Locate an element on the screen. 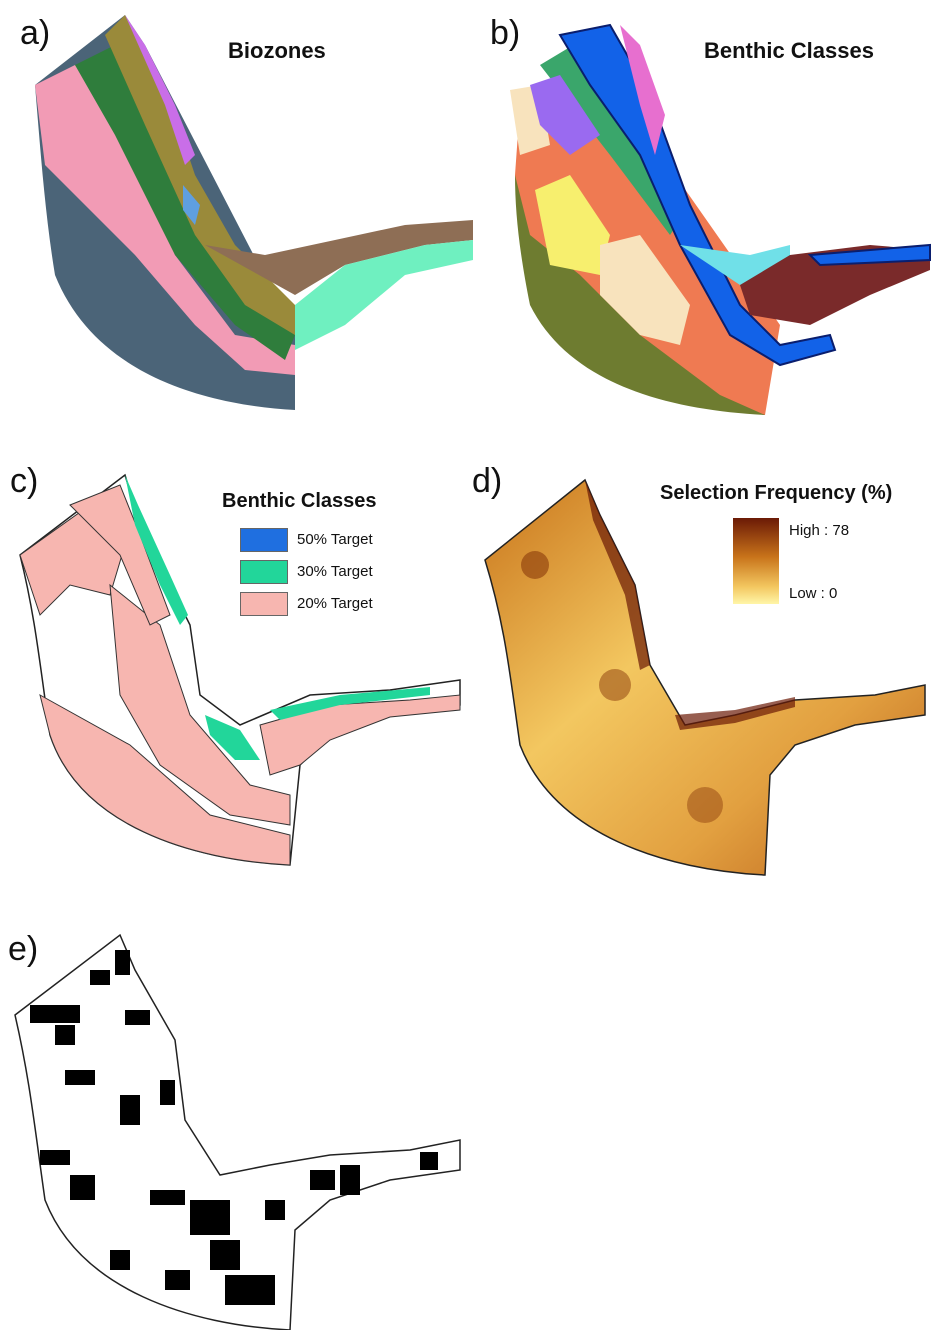 The image size is (935, 1330). target-30-strip is located at coordinates (350, 703).